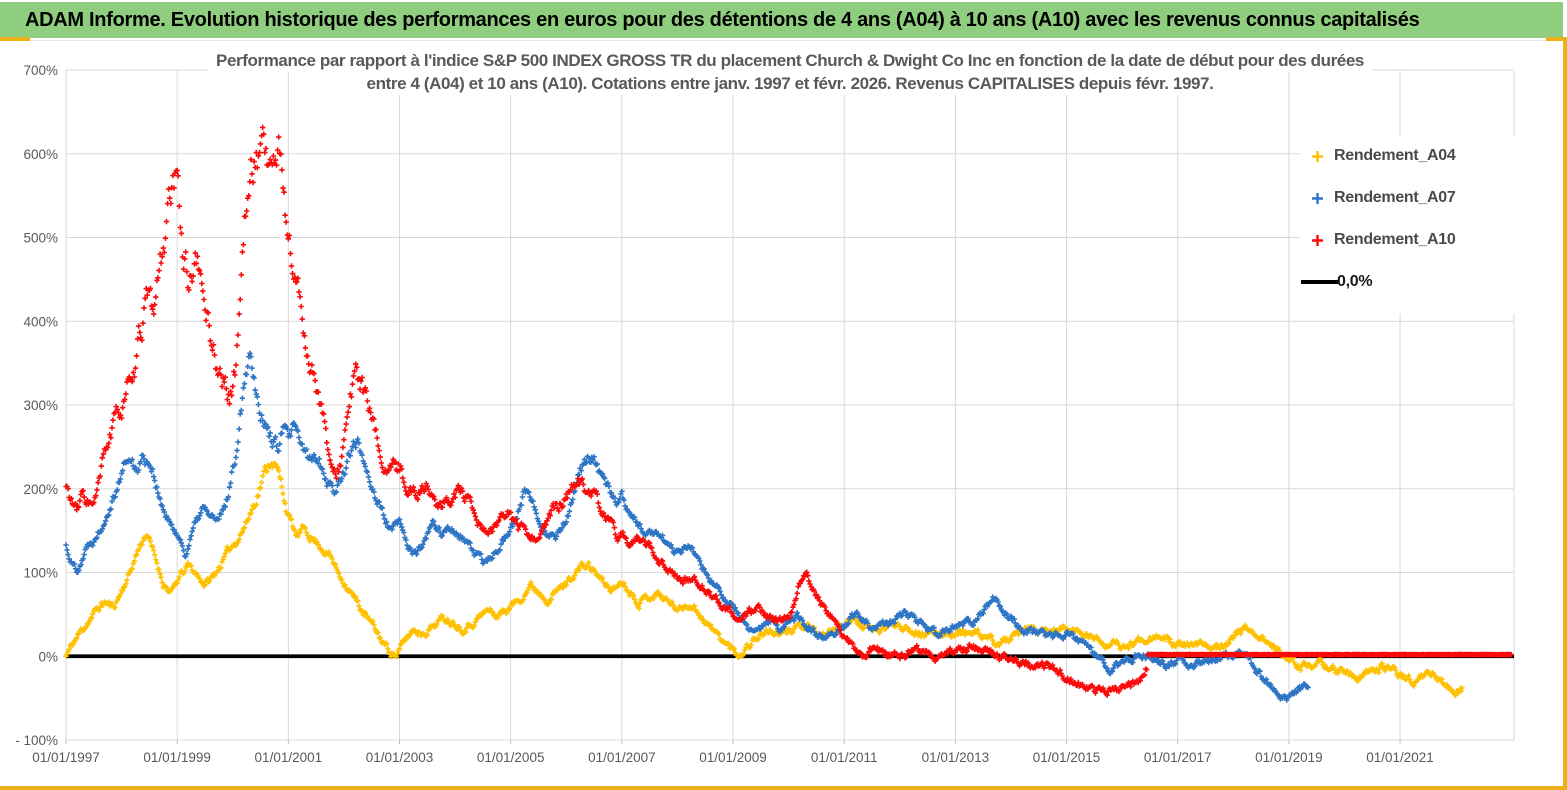 The width and height of the screenshot is (1567, 790). What do you see at coordinates (289, 757) in the screenshot?
I see `x-axis-label: 01/01/2001` at bounding box center [289, 757].